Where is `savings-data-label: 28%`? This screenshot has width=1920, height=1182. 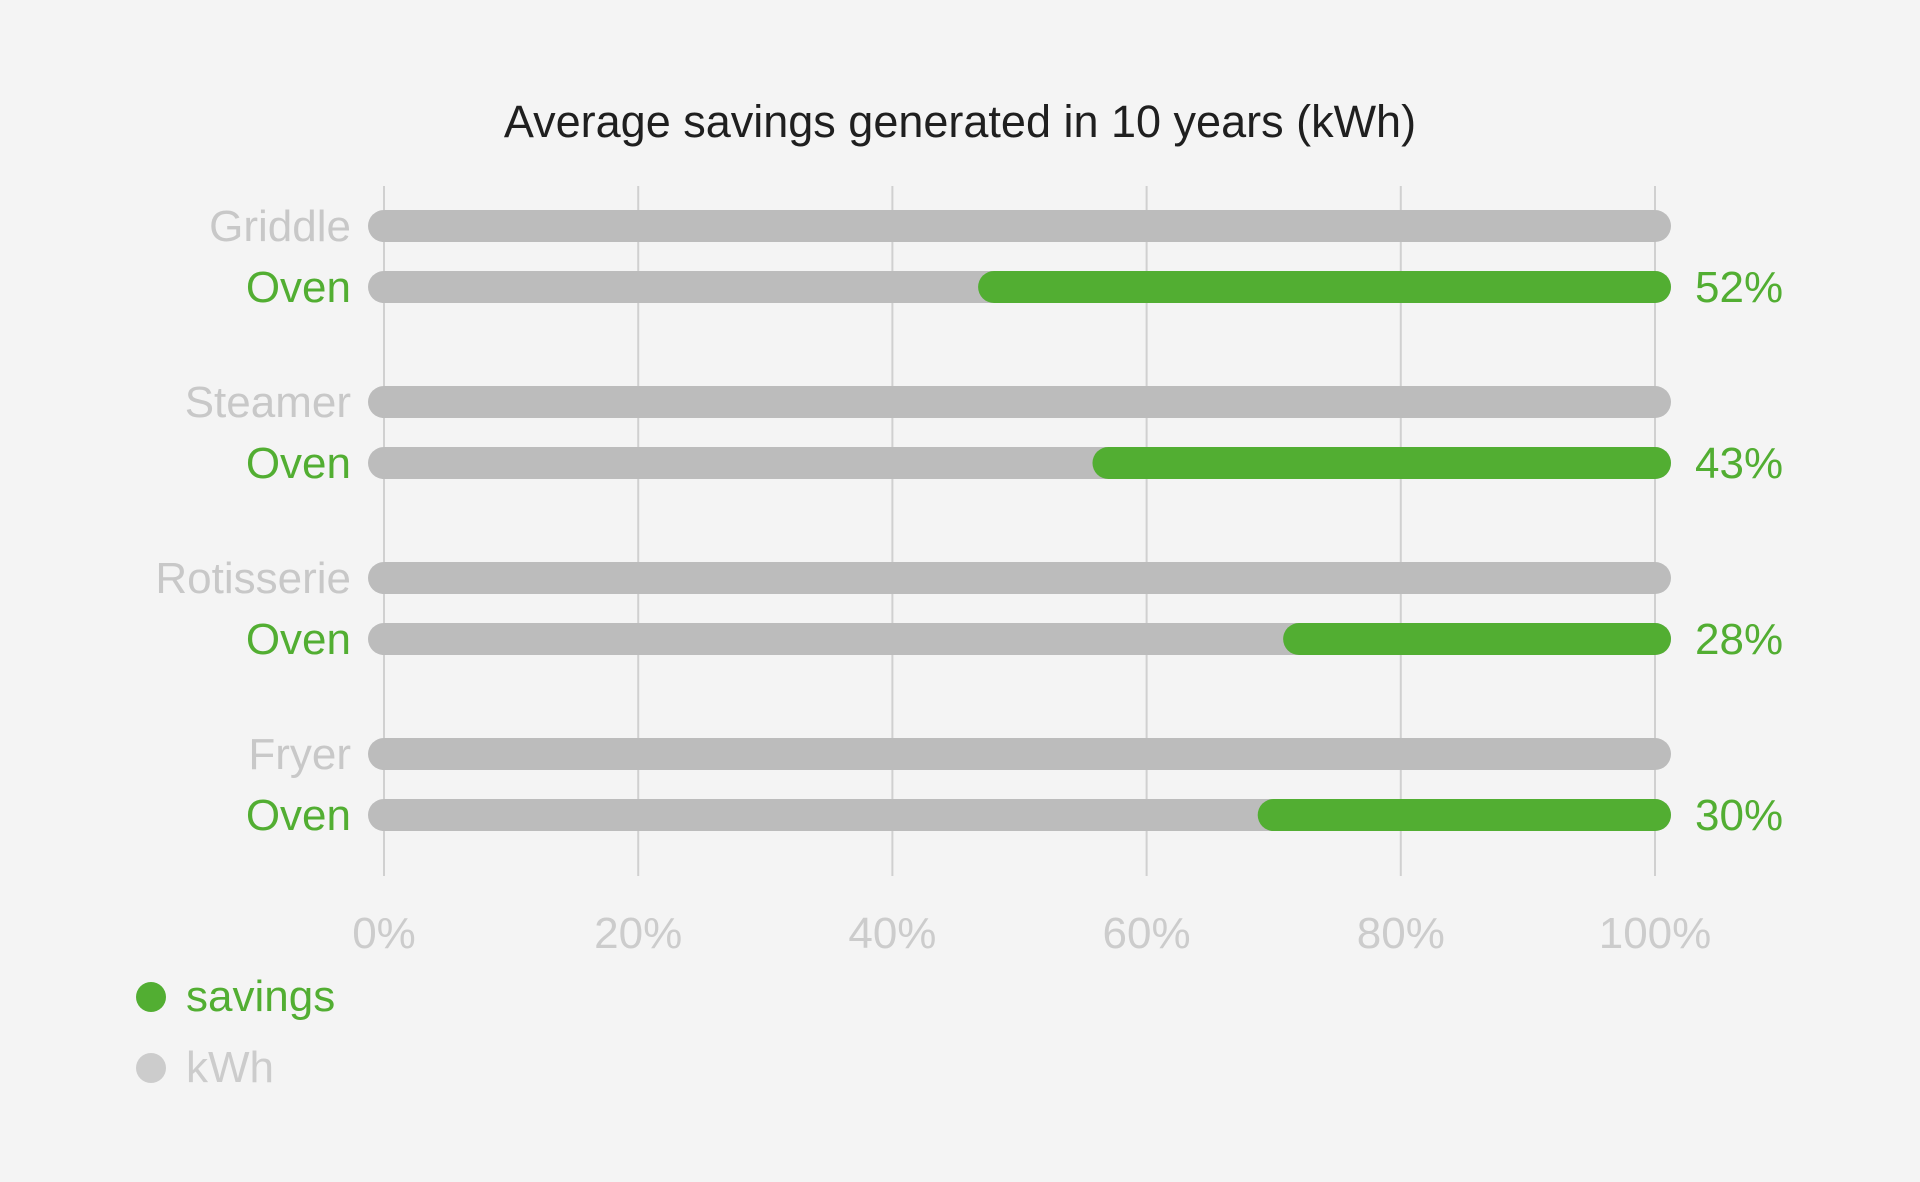 savings-data-label: 28% is located at coordinates (1739, 639).